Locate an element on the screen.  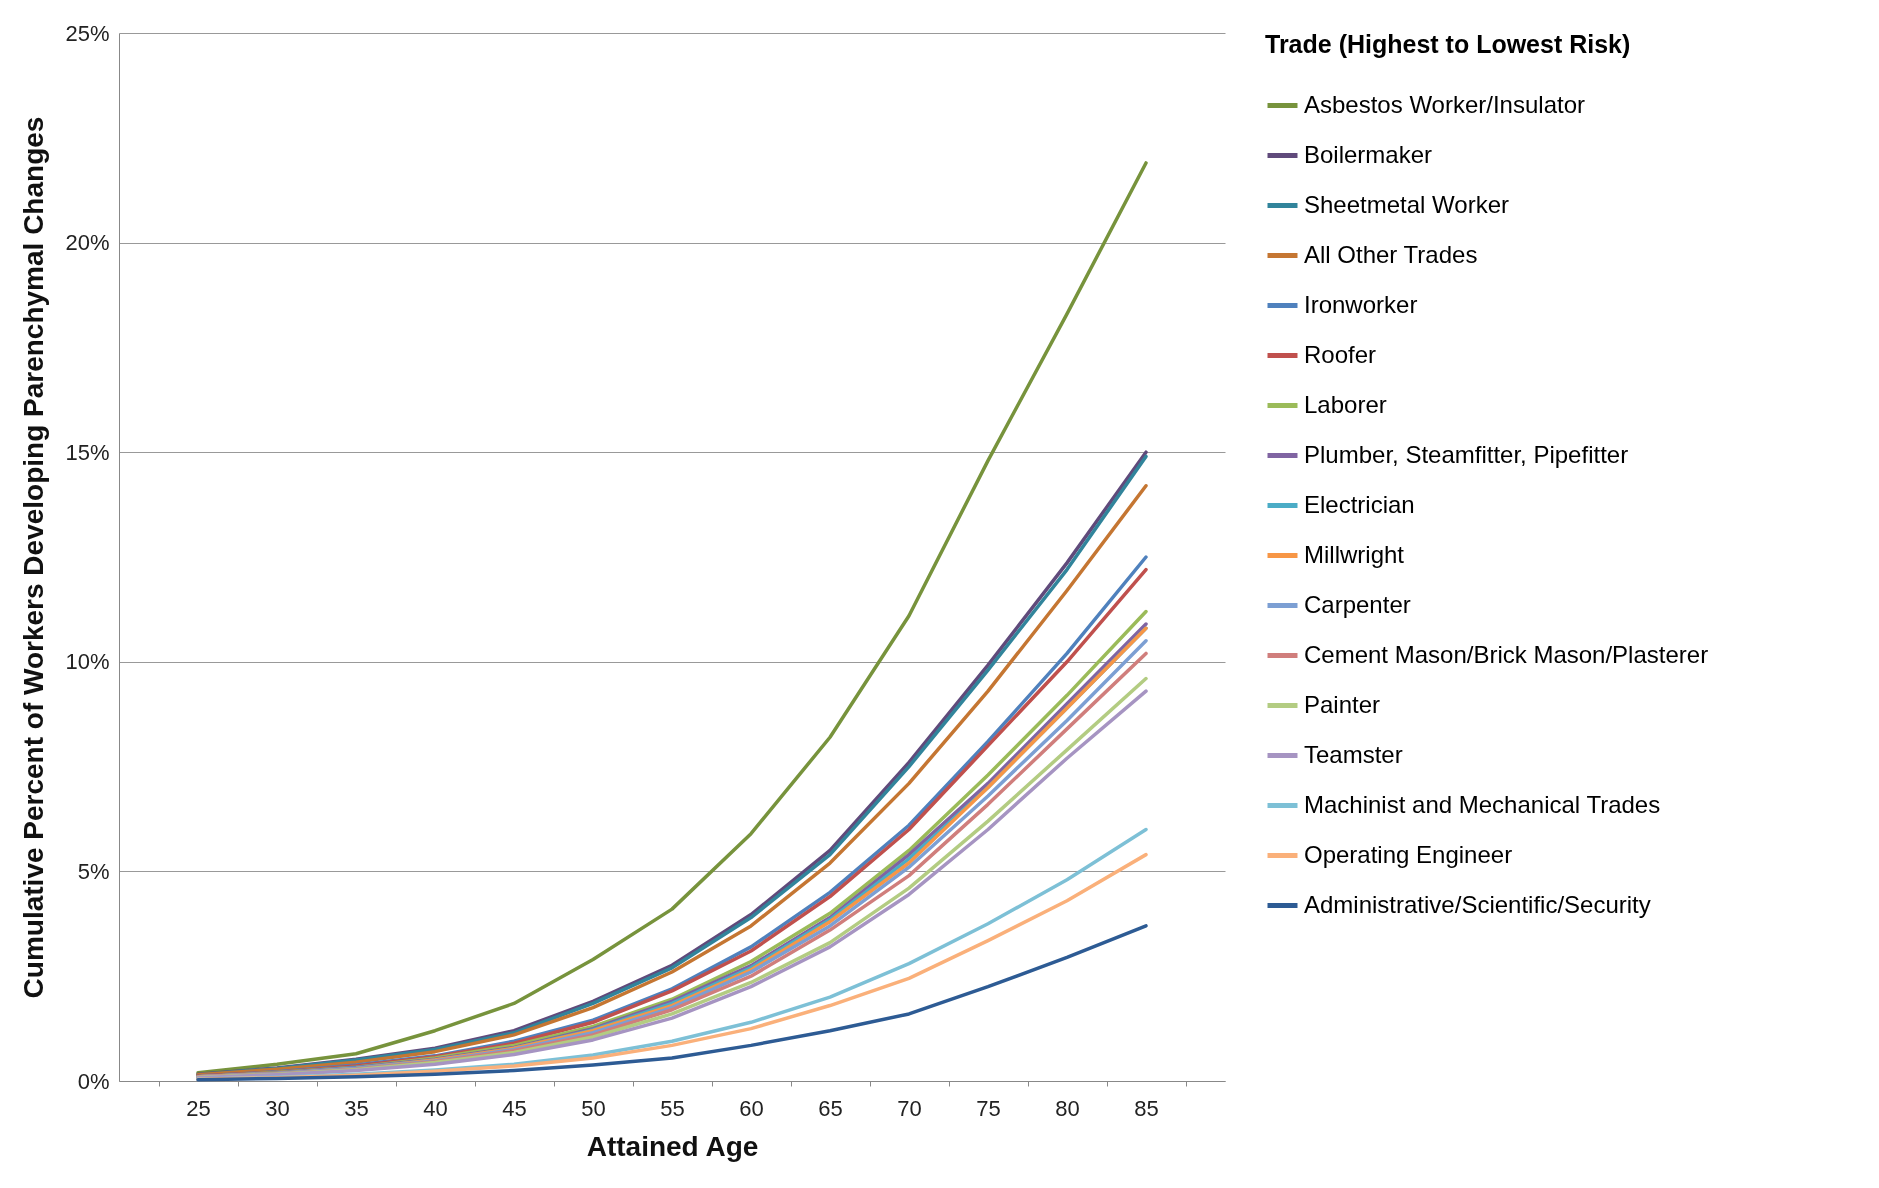
legend-label: Roofer is located at coordinates (1340, 354).